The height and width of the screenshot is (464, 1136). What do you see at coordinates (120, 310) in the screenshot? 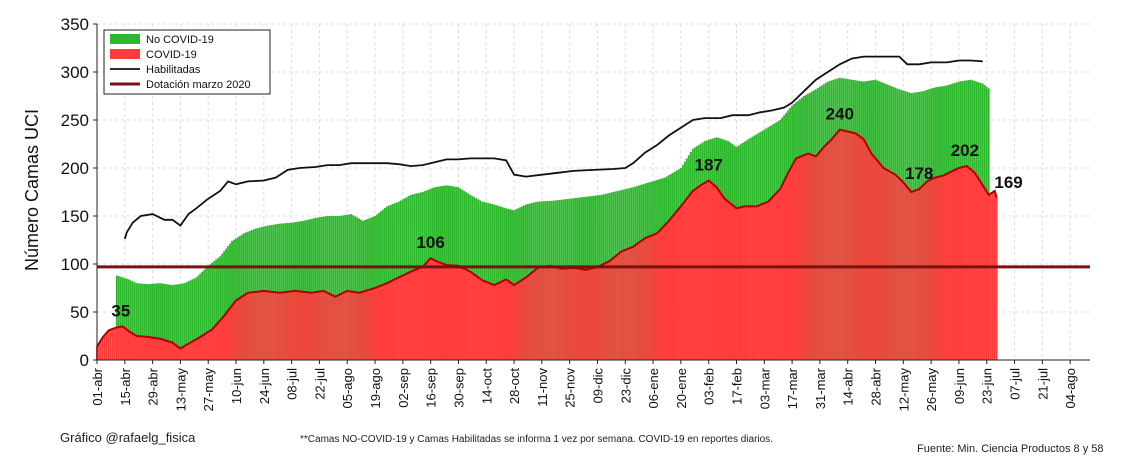
I see `value-annotation: 35` at bounding box center [120, 310].